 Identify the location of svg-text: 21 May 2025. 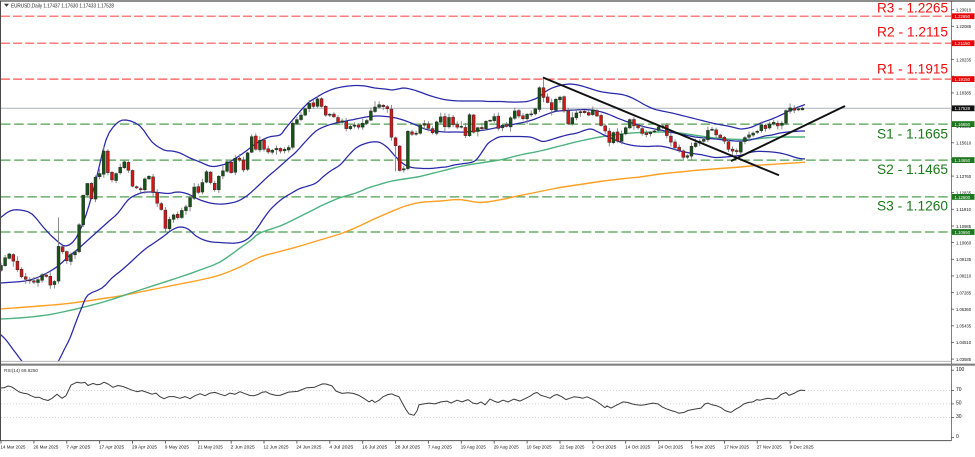
(210, 448).